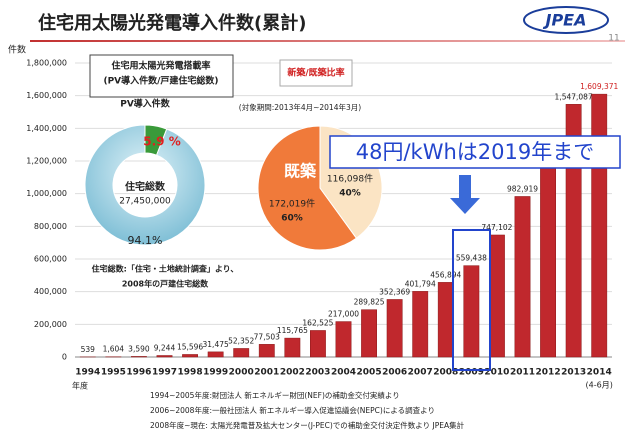  What do you see at coordinates (573, 373) in the screenshot?
I see `x-tick-label: 2013` at bounding box center [573, 373].